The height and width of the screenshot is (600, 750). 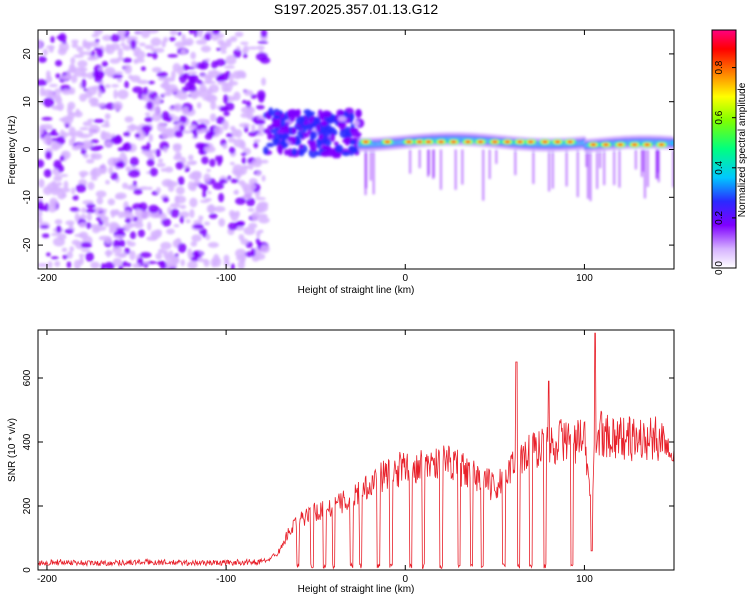 I want to click on top-x-tick-label: -200, so click(x=47, y=278).